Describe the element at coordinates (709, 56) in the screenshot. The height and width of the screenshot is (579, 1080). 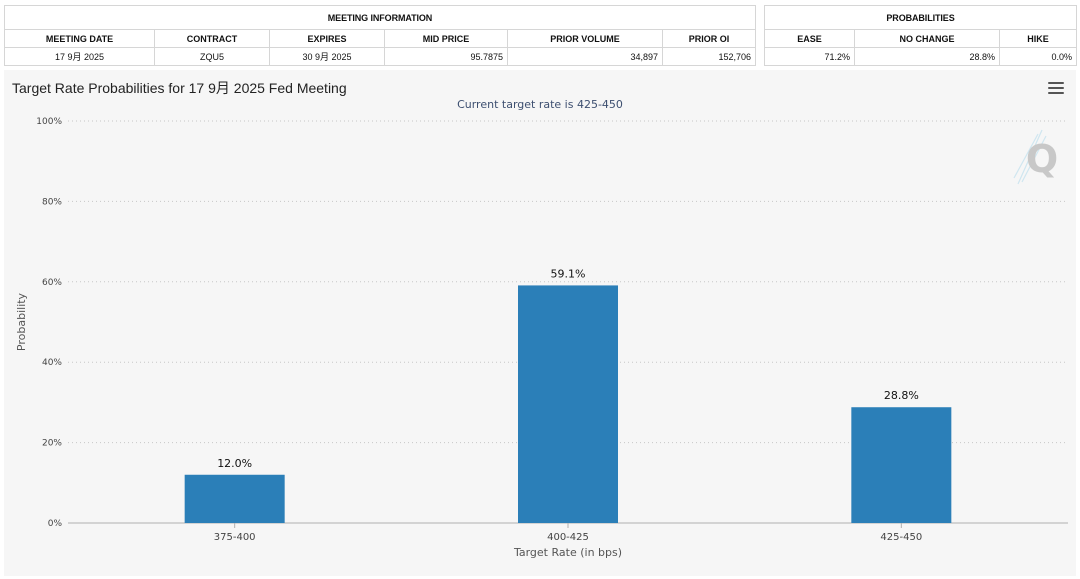
I see `prior-oi-value: 152,706` at that location.